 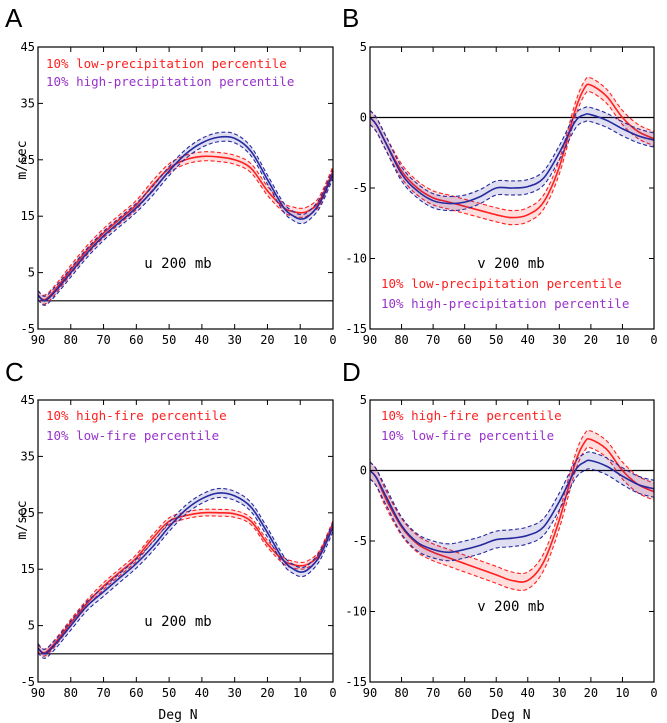 What do you see at coordinates (14, 18) in the screenshot?
I see `panel-a-letter: A` at bounding box center [14, 18].